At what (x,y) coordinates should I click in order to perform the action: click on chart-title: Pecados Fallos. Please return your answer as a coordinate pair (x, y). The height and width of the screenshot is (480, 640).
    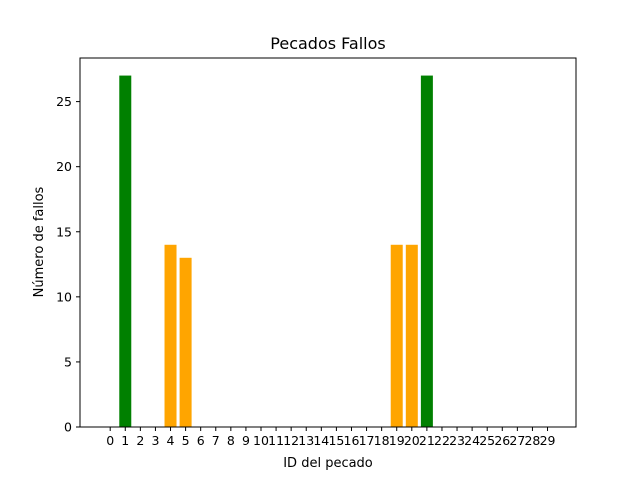
    Looking at the image, I should click on (327, 43).